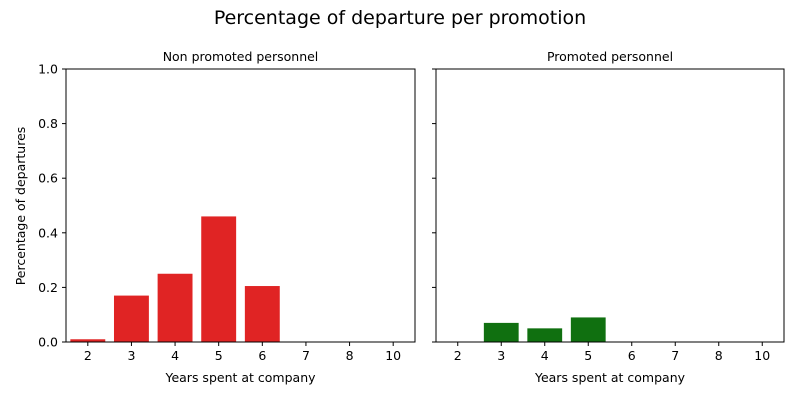  What do you see at coordinates (48, 123) in the screenshot?
I see `y-tick-label: 0.8` at bounding box center [48, 123].